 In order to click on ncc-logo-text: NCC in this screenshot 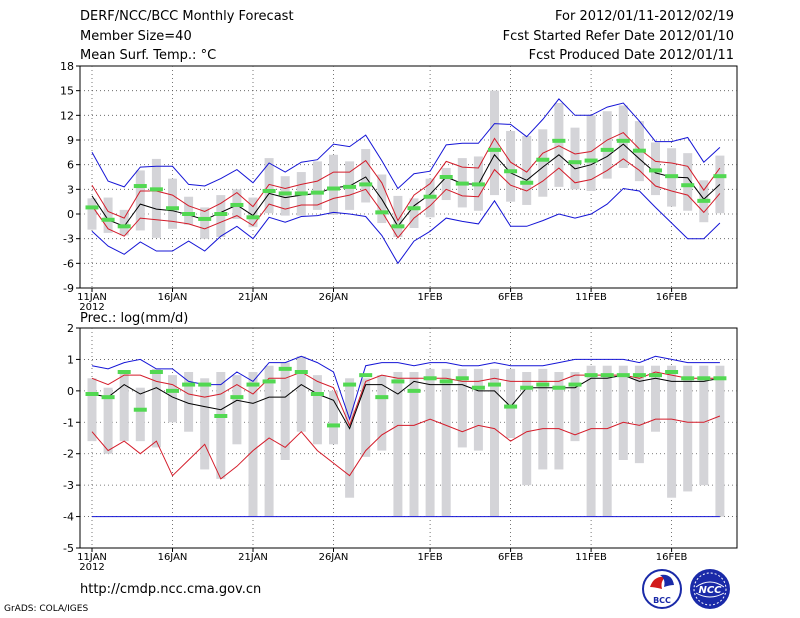, I will do `click(710, 590)`.